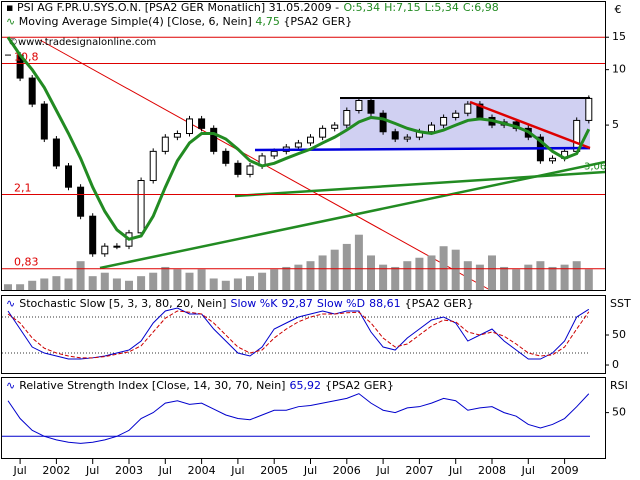 This screenshot has width=640, height=480. Describe the element at coordinates (442, 7) in the screenshot. I see `ohlc-value: L:5,34` at that location.